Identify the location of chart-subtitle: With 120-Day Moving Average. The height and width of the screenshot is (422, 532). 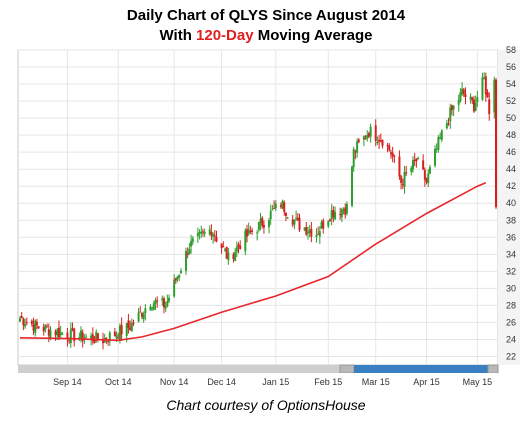
(266, 35).